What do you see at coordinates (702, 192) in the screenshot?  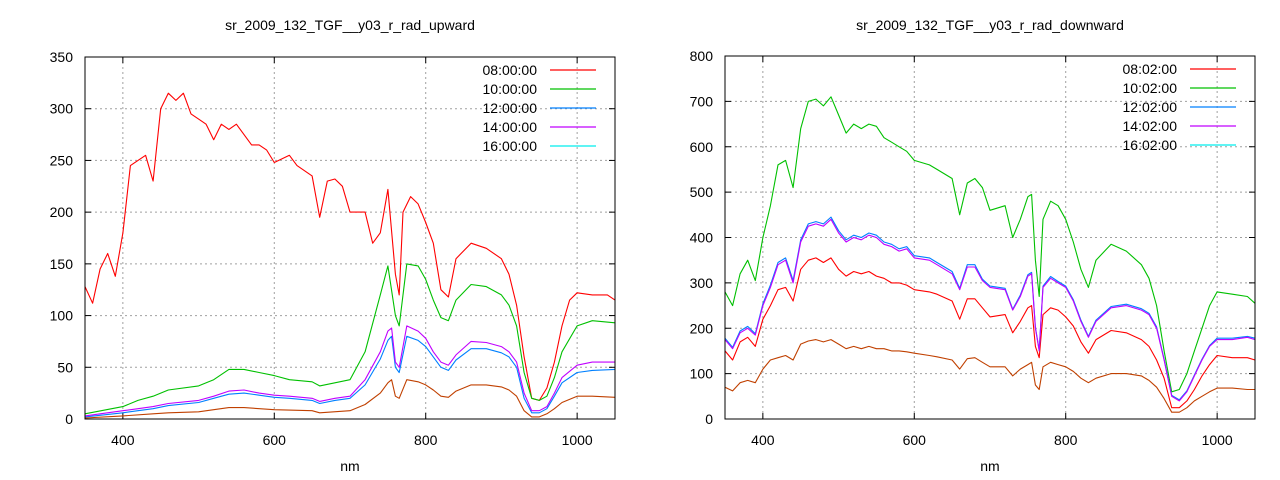 I see `y-tick-label: 500` at bounding box center [702, 192].